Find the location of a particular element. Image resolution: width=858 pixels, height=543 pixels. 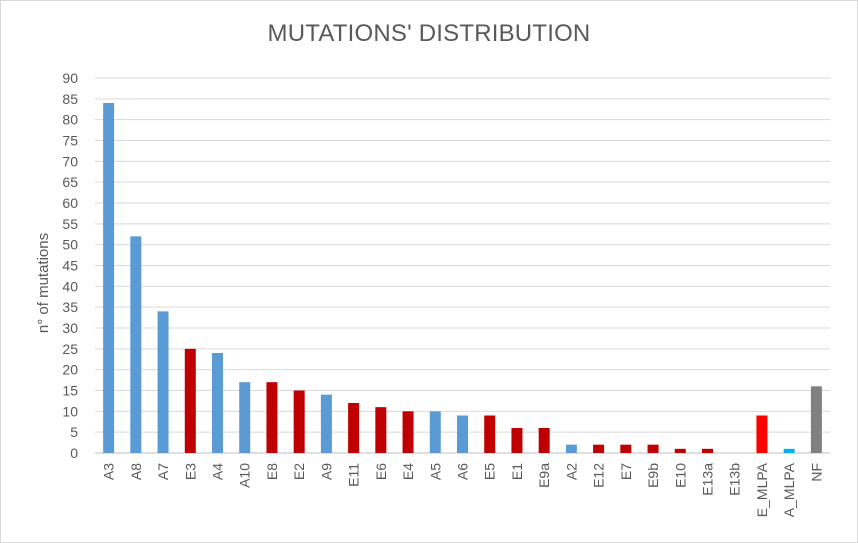

y-tick-label: 60 is located at coordinates (70, 203).